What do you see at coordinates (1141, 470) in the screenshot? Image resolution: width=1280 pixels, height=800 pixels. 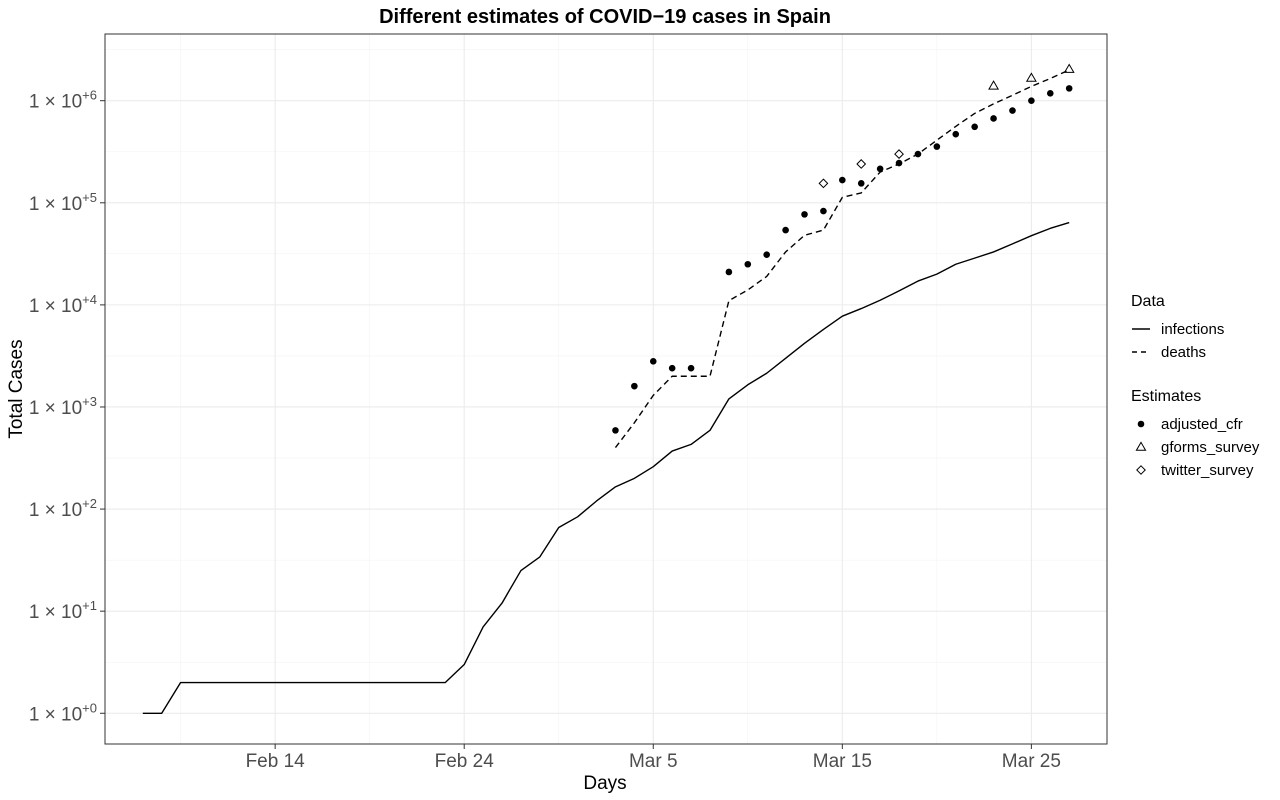 I see `legend-key-twitter-survey` at bounding box center [1141, 470].